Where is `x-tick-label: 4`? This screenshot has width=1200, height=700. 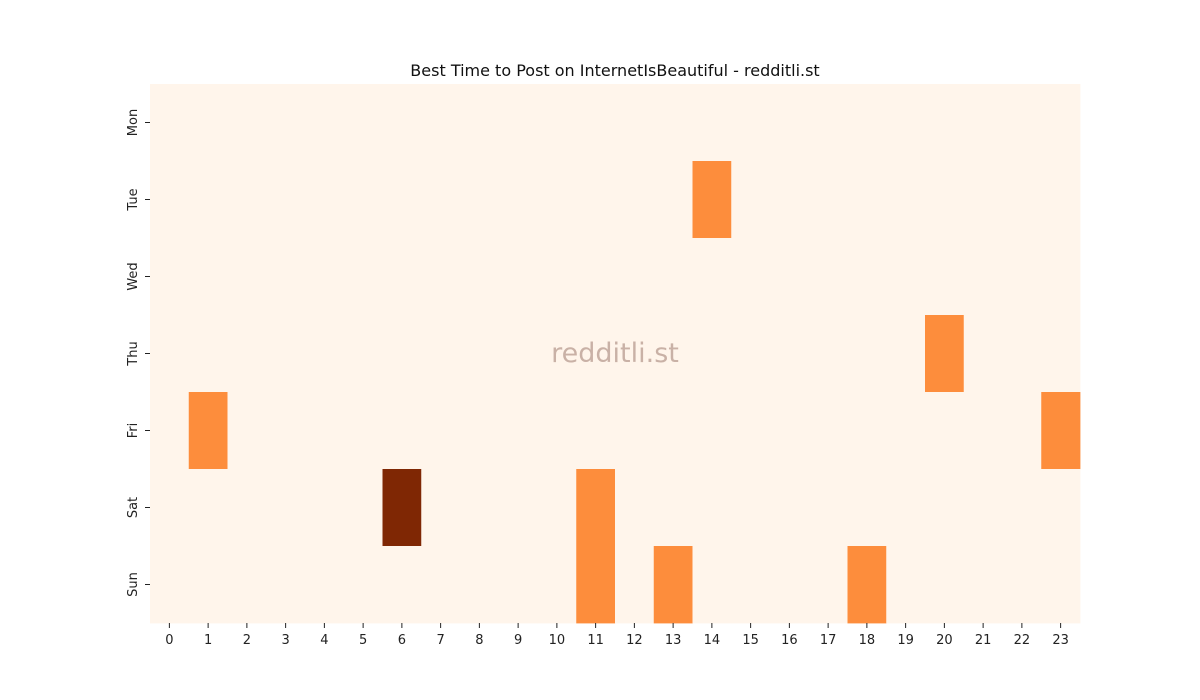
x-tick-label: 4 is located at coordinates (324, 640).